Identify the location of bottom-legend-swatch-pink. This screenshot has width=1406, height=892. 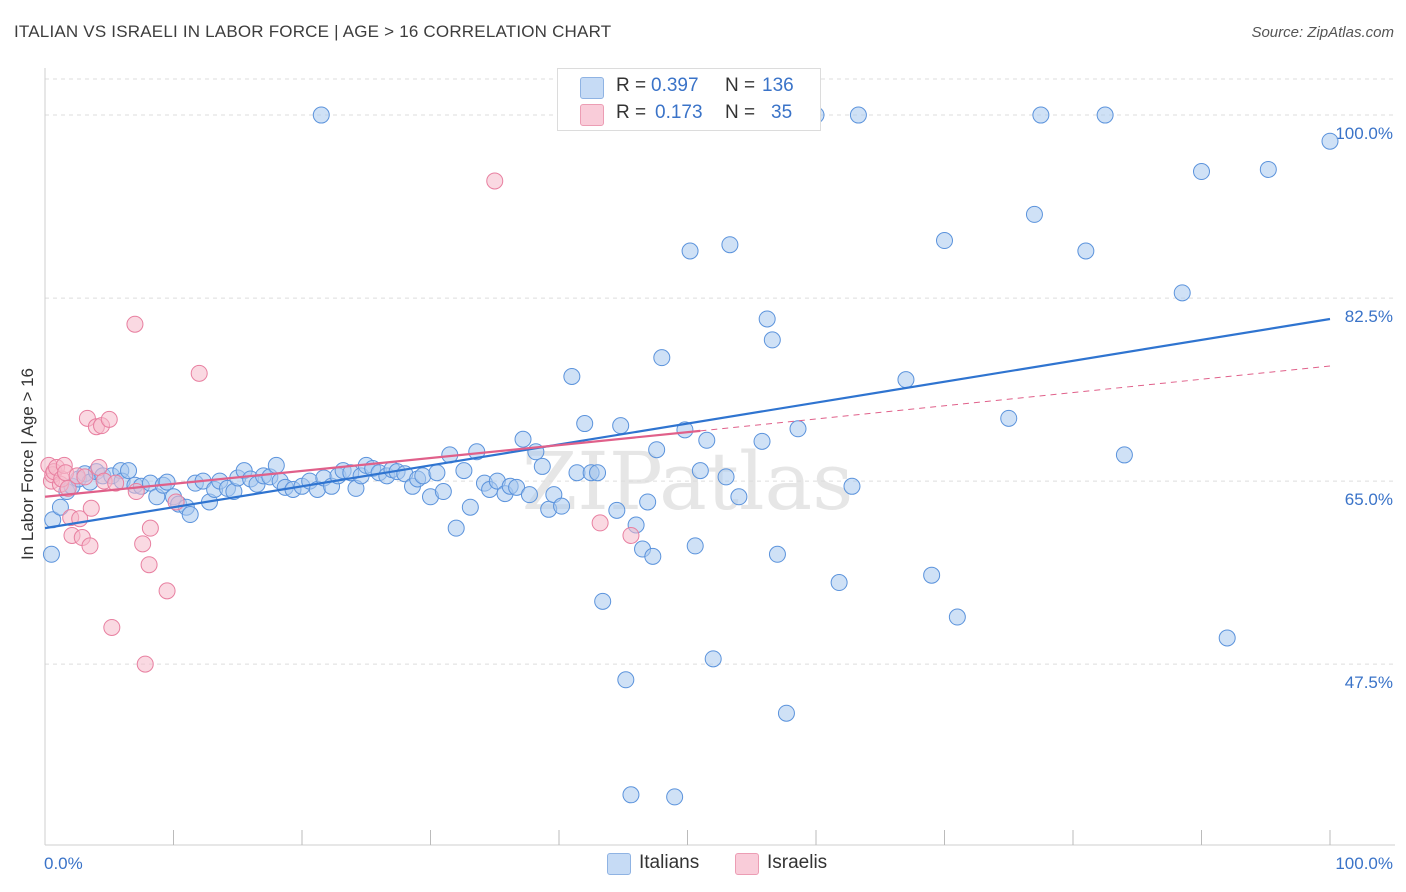
(747, 864).